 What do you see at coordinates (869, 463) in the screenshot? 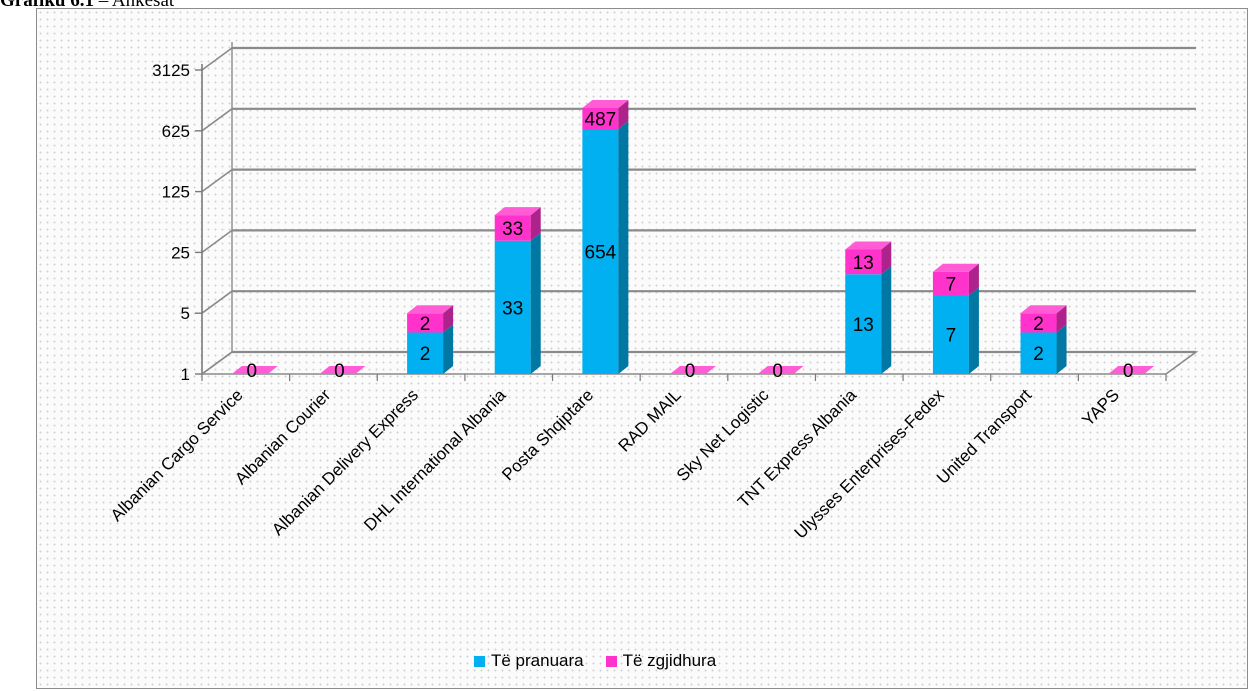
I see `x-tick-label: Ulysses Enterprises-Fedex` at bounding box center [869, 463].